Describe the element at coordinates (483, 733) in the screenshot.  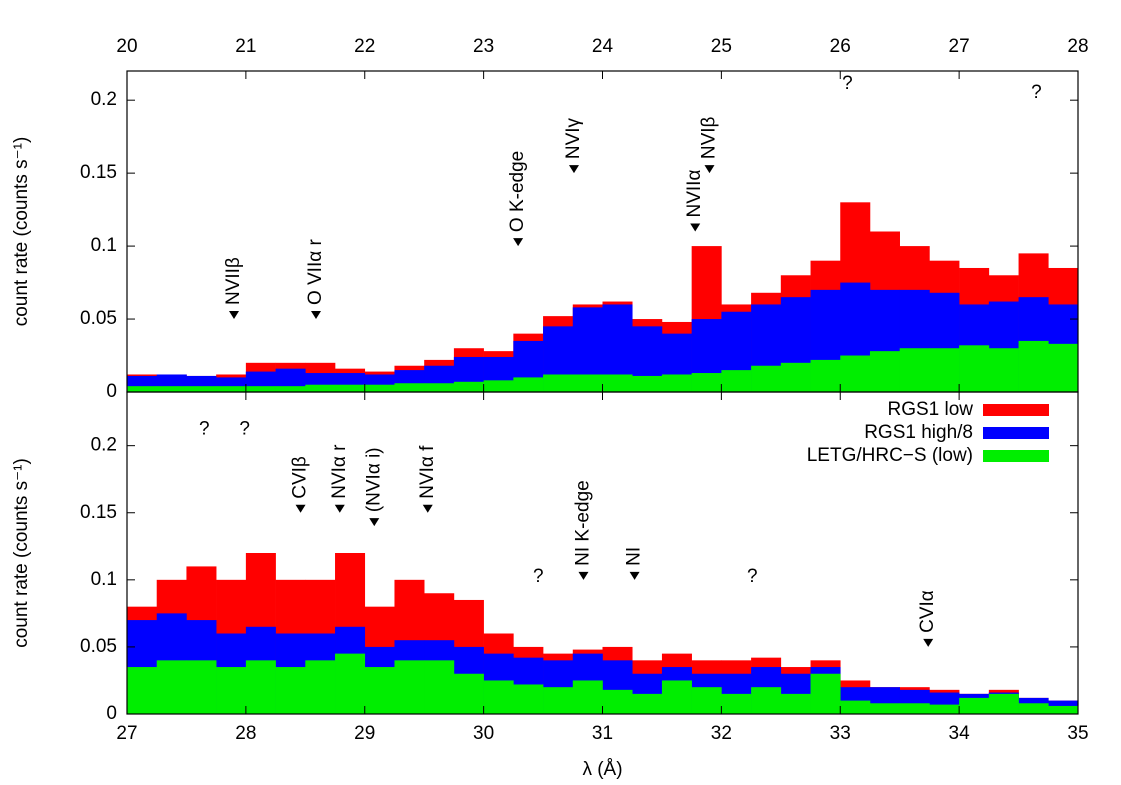
I see `x-tick-label: 30` at that location.